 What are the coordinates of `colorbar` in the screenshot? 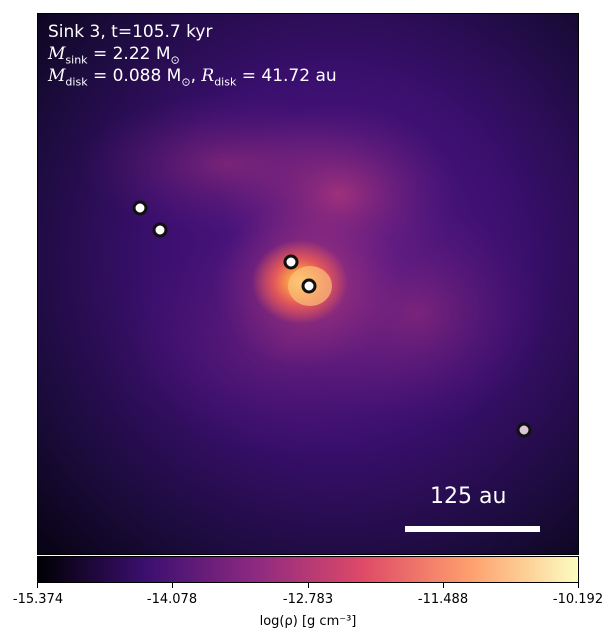 It's located at (308, 569).